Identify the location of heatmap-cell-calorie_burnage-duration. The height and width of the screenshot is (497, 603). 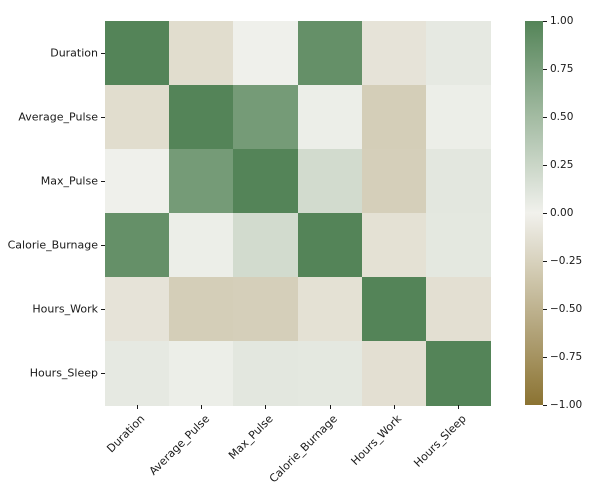
(137, 245).